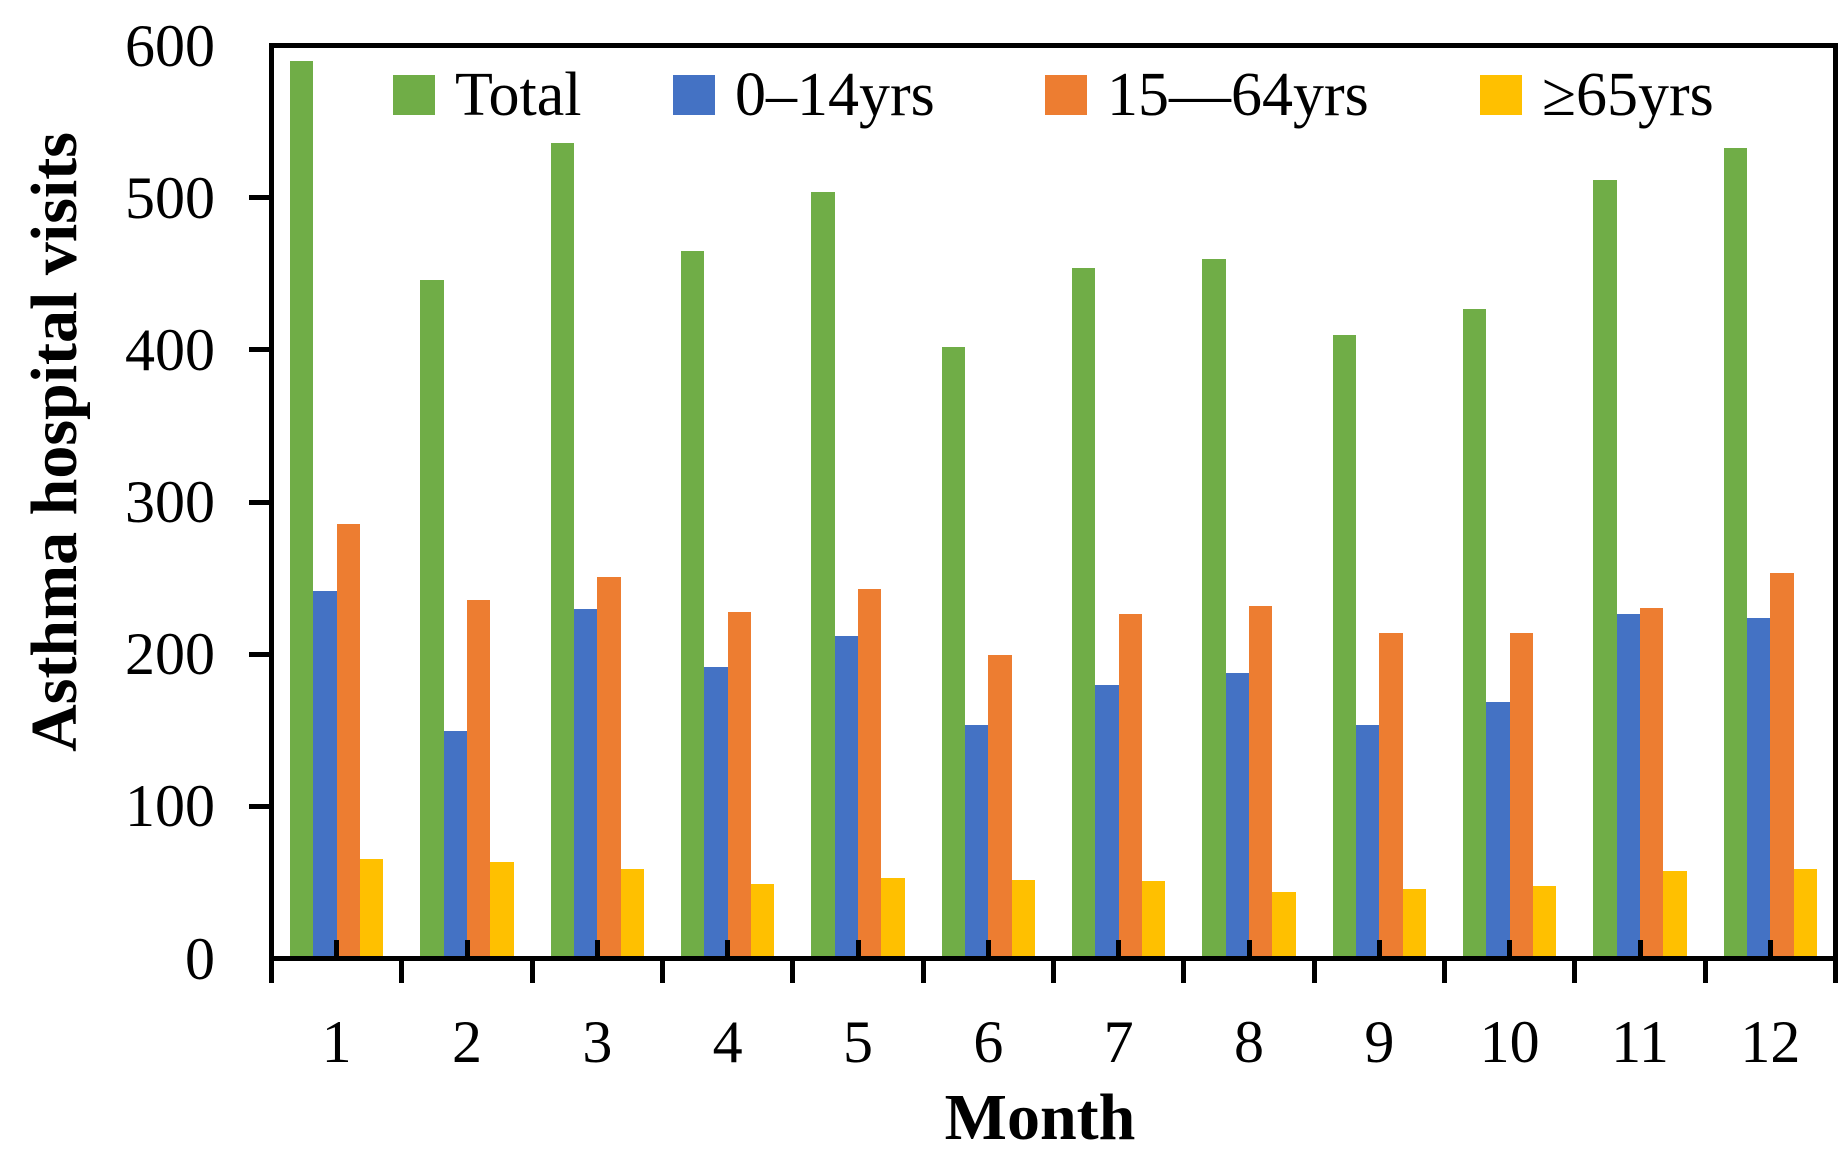 This screenshot has width=1847, height=1160. I want to click on y-tick-label-600: 600, so click(170, 45).